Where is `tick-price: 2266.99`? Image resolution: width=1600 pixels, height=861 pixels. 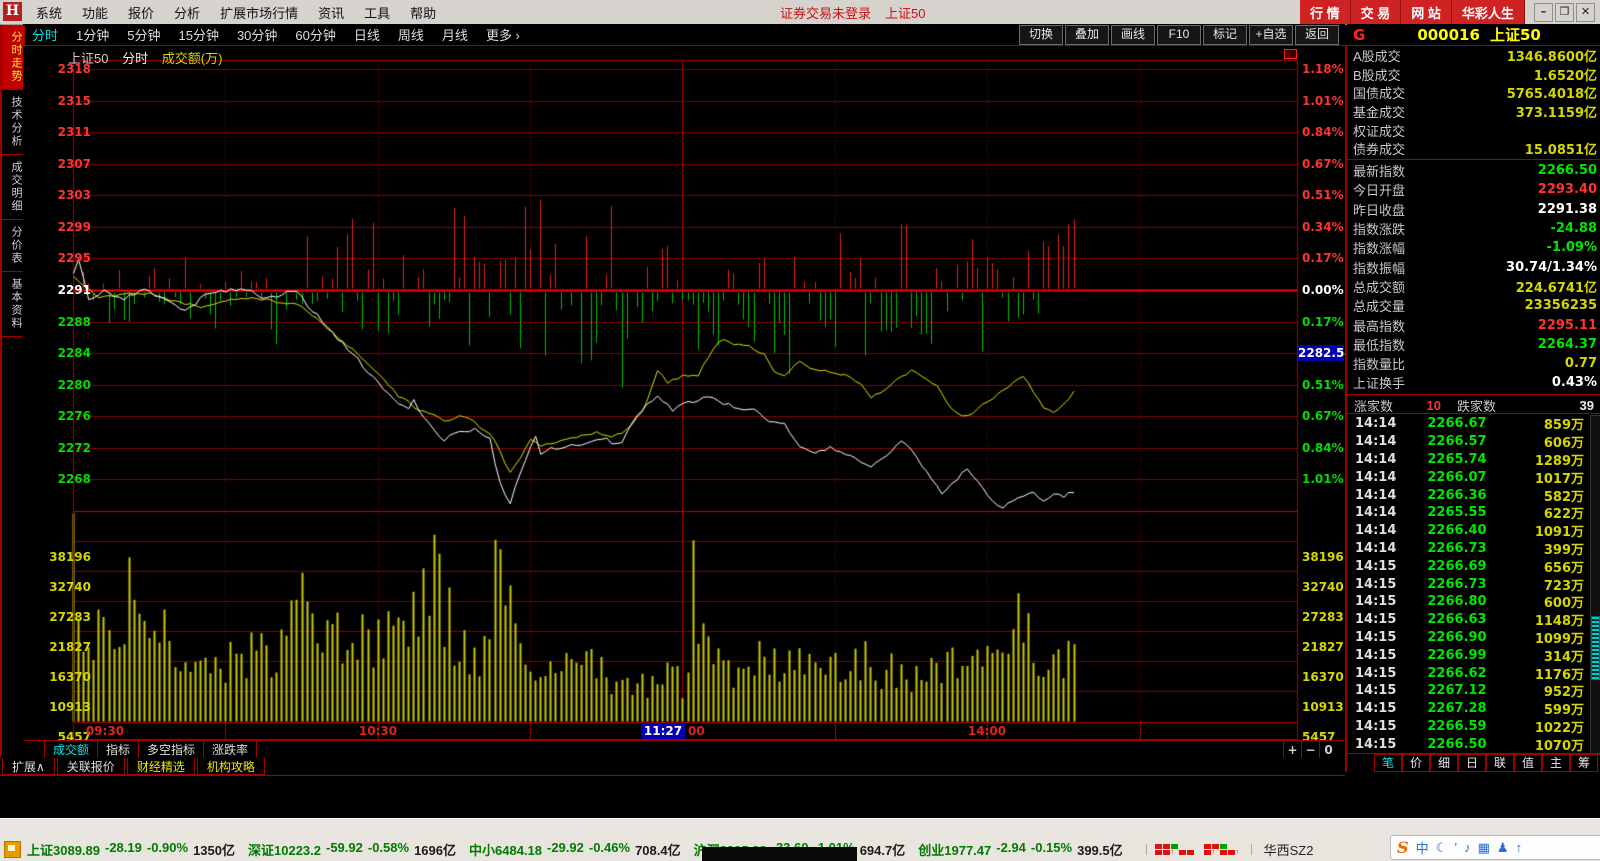
tick-price: 2266.99 is located at coordinates (1457, 655).